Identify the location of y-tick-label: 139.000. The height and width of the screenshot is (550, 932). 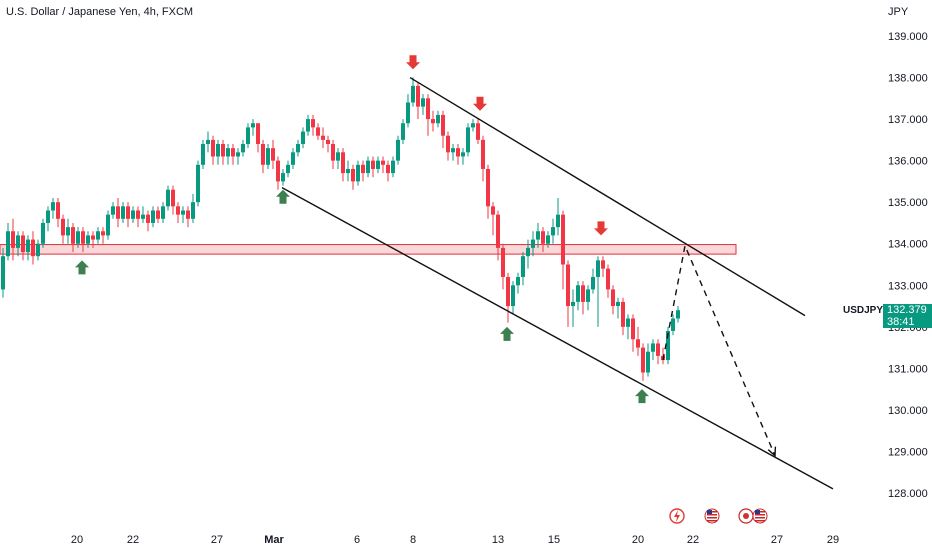
(908, 37).